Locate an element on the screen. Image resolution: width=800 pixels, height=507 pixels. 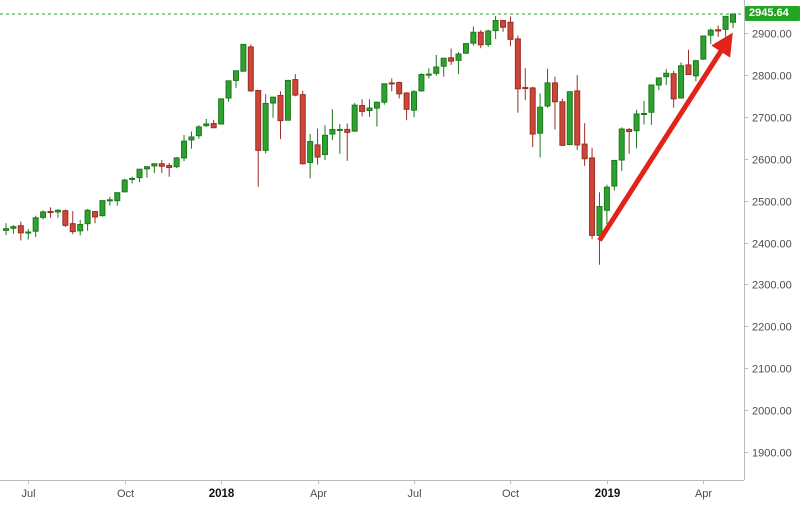
y-axis-tick-label: 2000.00 is located at coordinates (772, 412).